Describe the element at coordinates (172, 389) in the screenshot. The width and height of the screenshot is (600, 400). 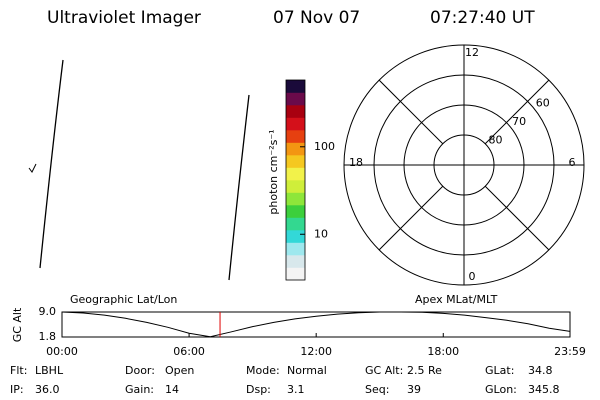
I see `field-value: 14` at that location.